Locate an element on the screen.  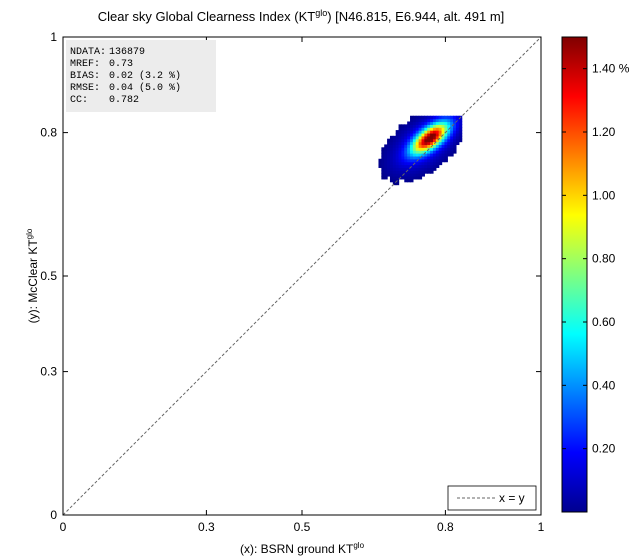
colorbar-tick-label: 0.80 is located at coordinates (604, 259).